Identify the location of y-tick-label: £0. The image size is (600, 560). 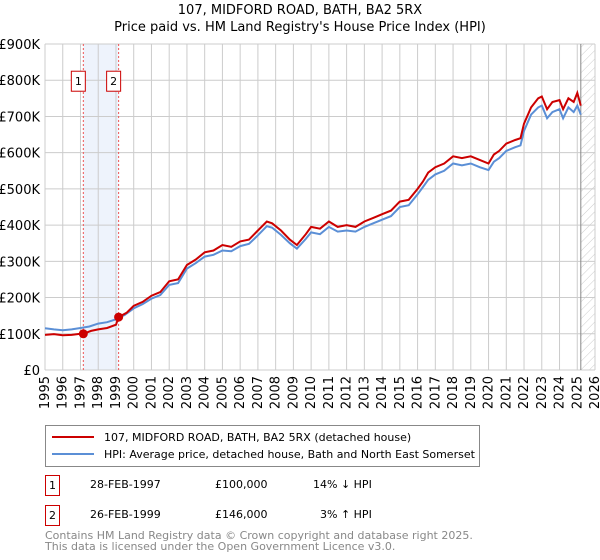
(31, 371).